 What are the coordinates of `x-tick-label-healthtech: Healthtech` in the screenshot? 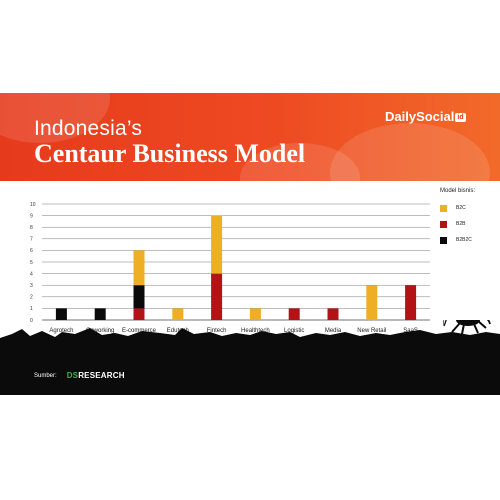 It's located at (255, 331).